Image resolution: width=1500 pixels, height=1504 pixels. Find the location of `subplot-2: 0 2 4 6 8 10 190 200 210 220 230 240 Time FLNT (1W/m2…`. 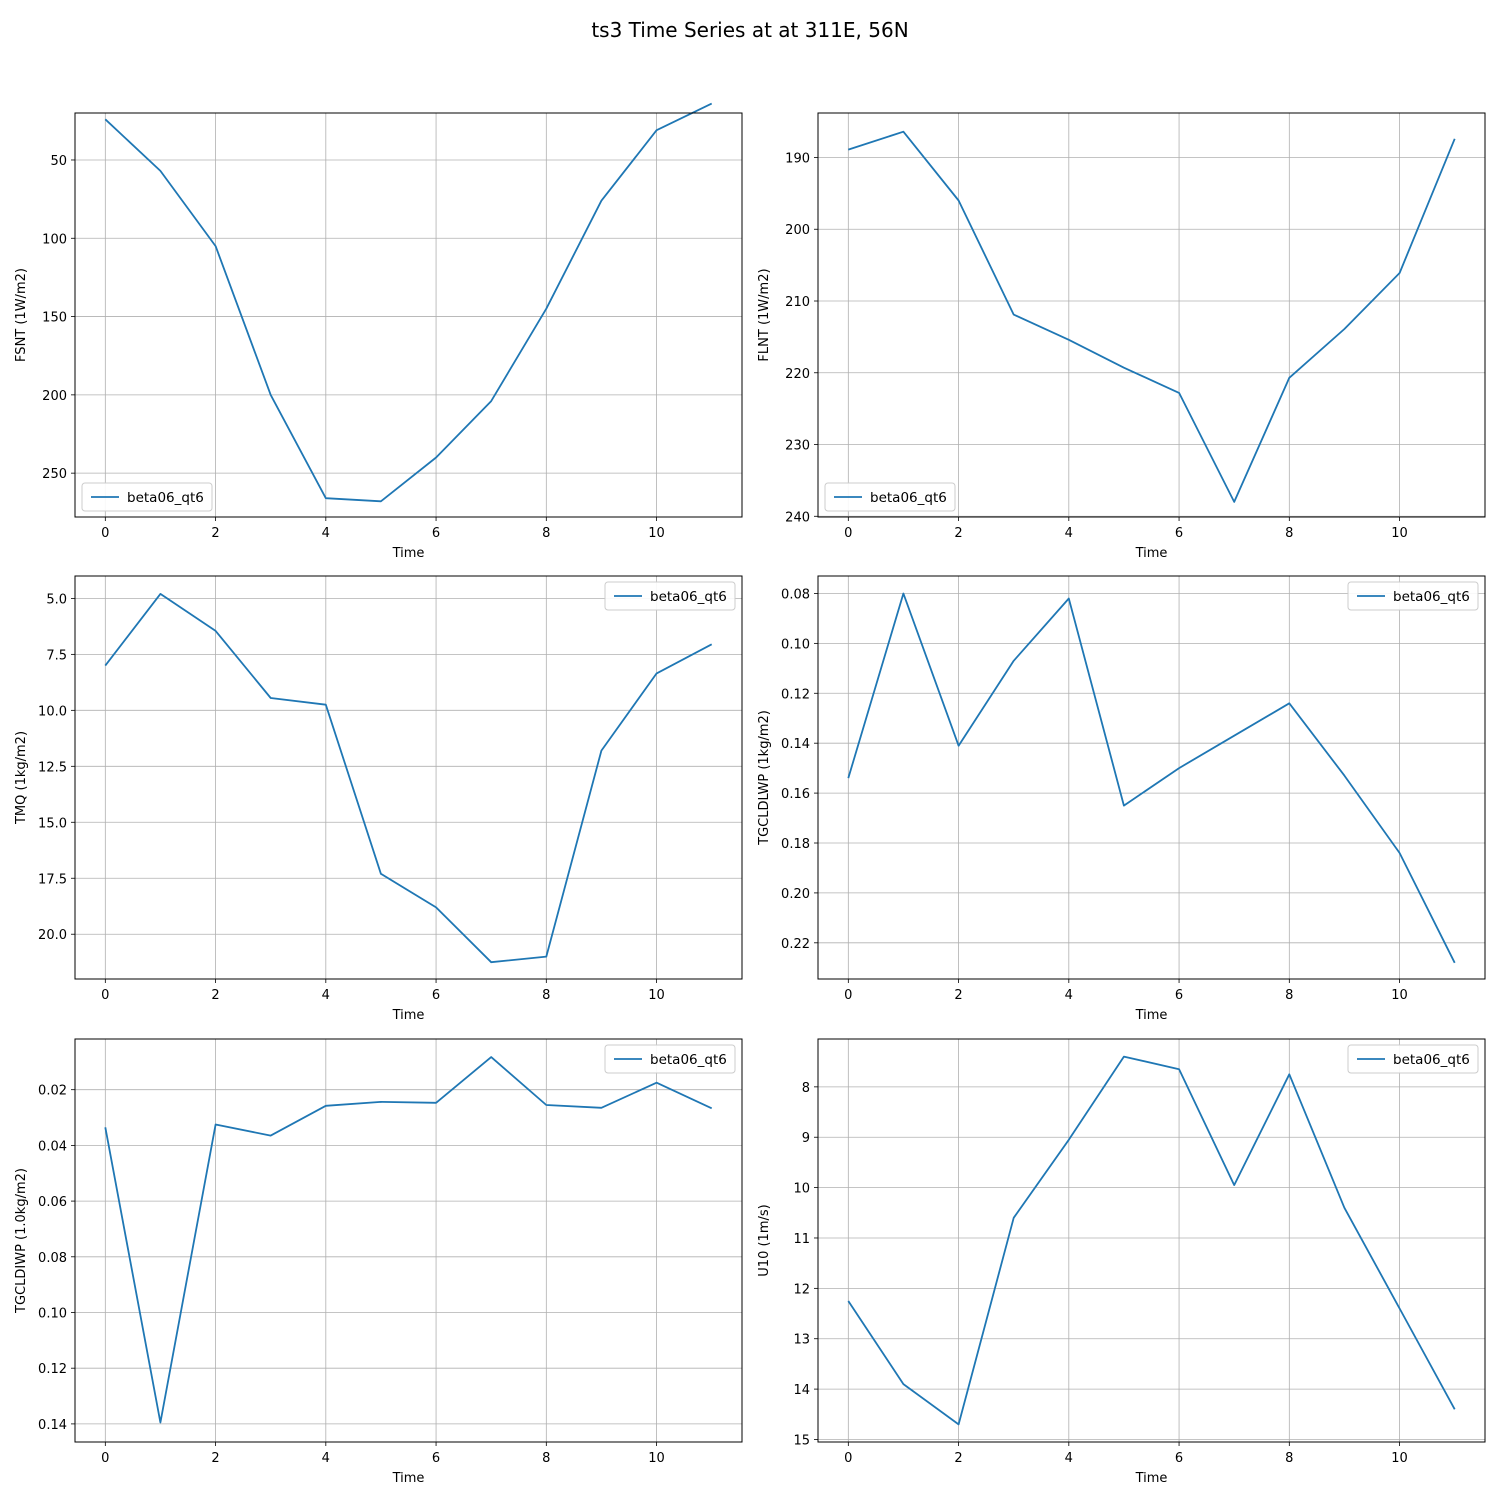

subplot-2: 0 2 4 6 8 10 190 200 210 220 230 240 Time FLNT (1W/m2… is located at coordinates (1121, 336).